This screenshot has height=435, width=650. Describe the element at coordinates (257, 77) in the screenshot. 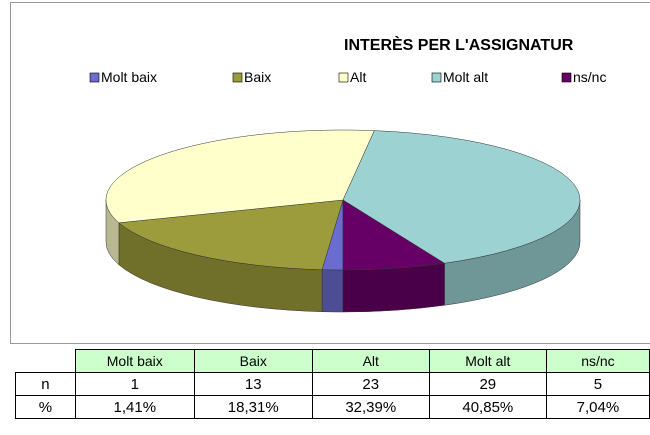

I see `legend-label: Baix` at that location.